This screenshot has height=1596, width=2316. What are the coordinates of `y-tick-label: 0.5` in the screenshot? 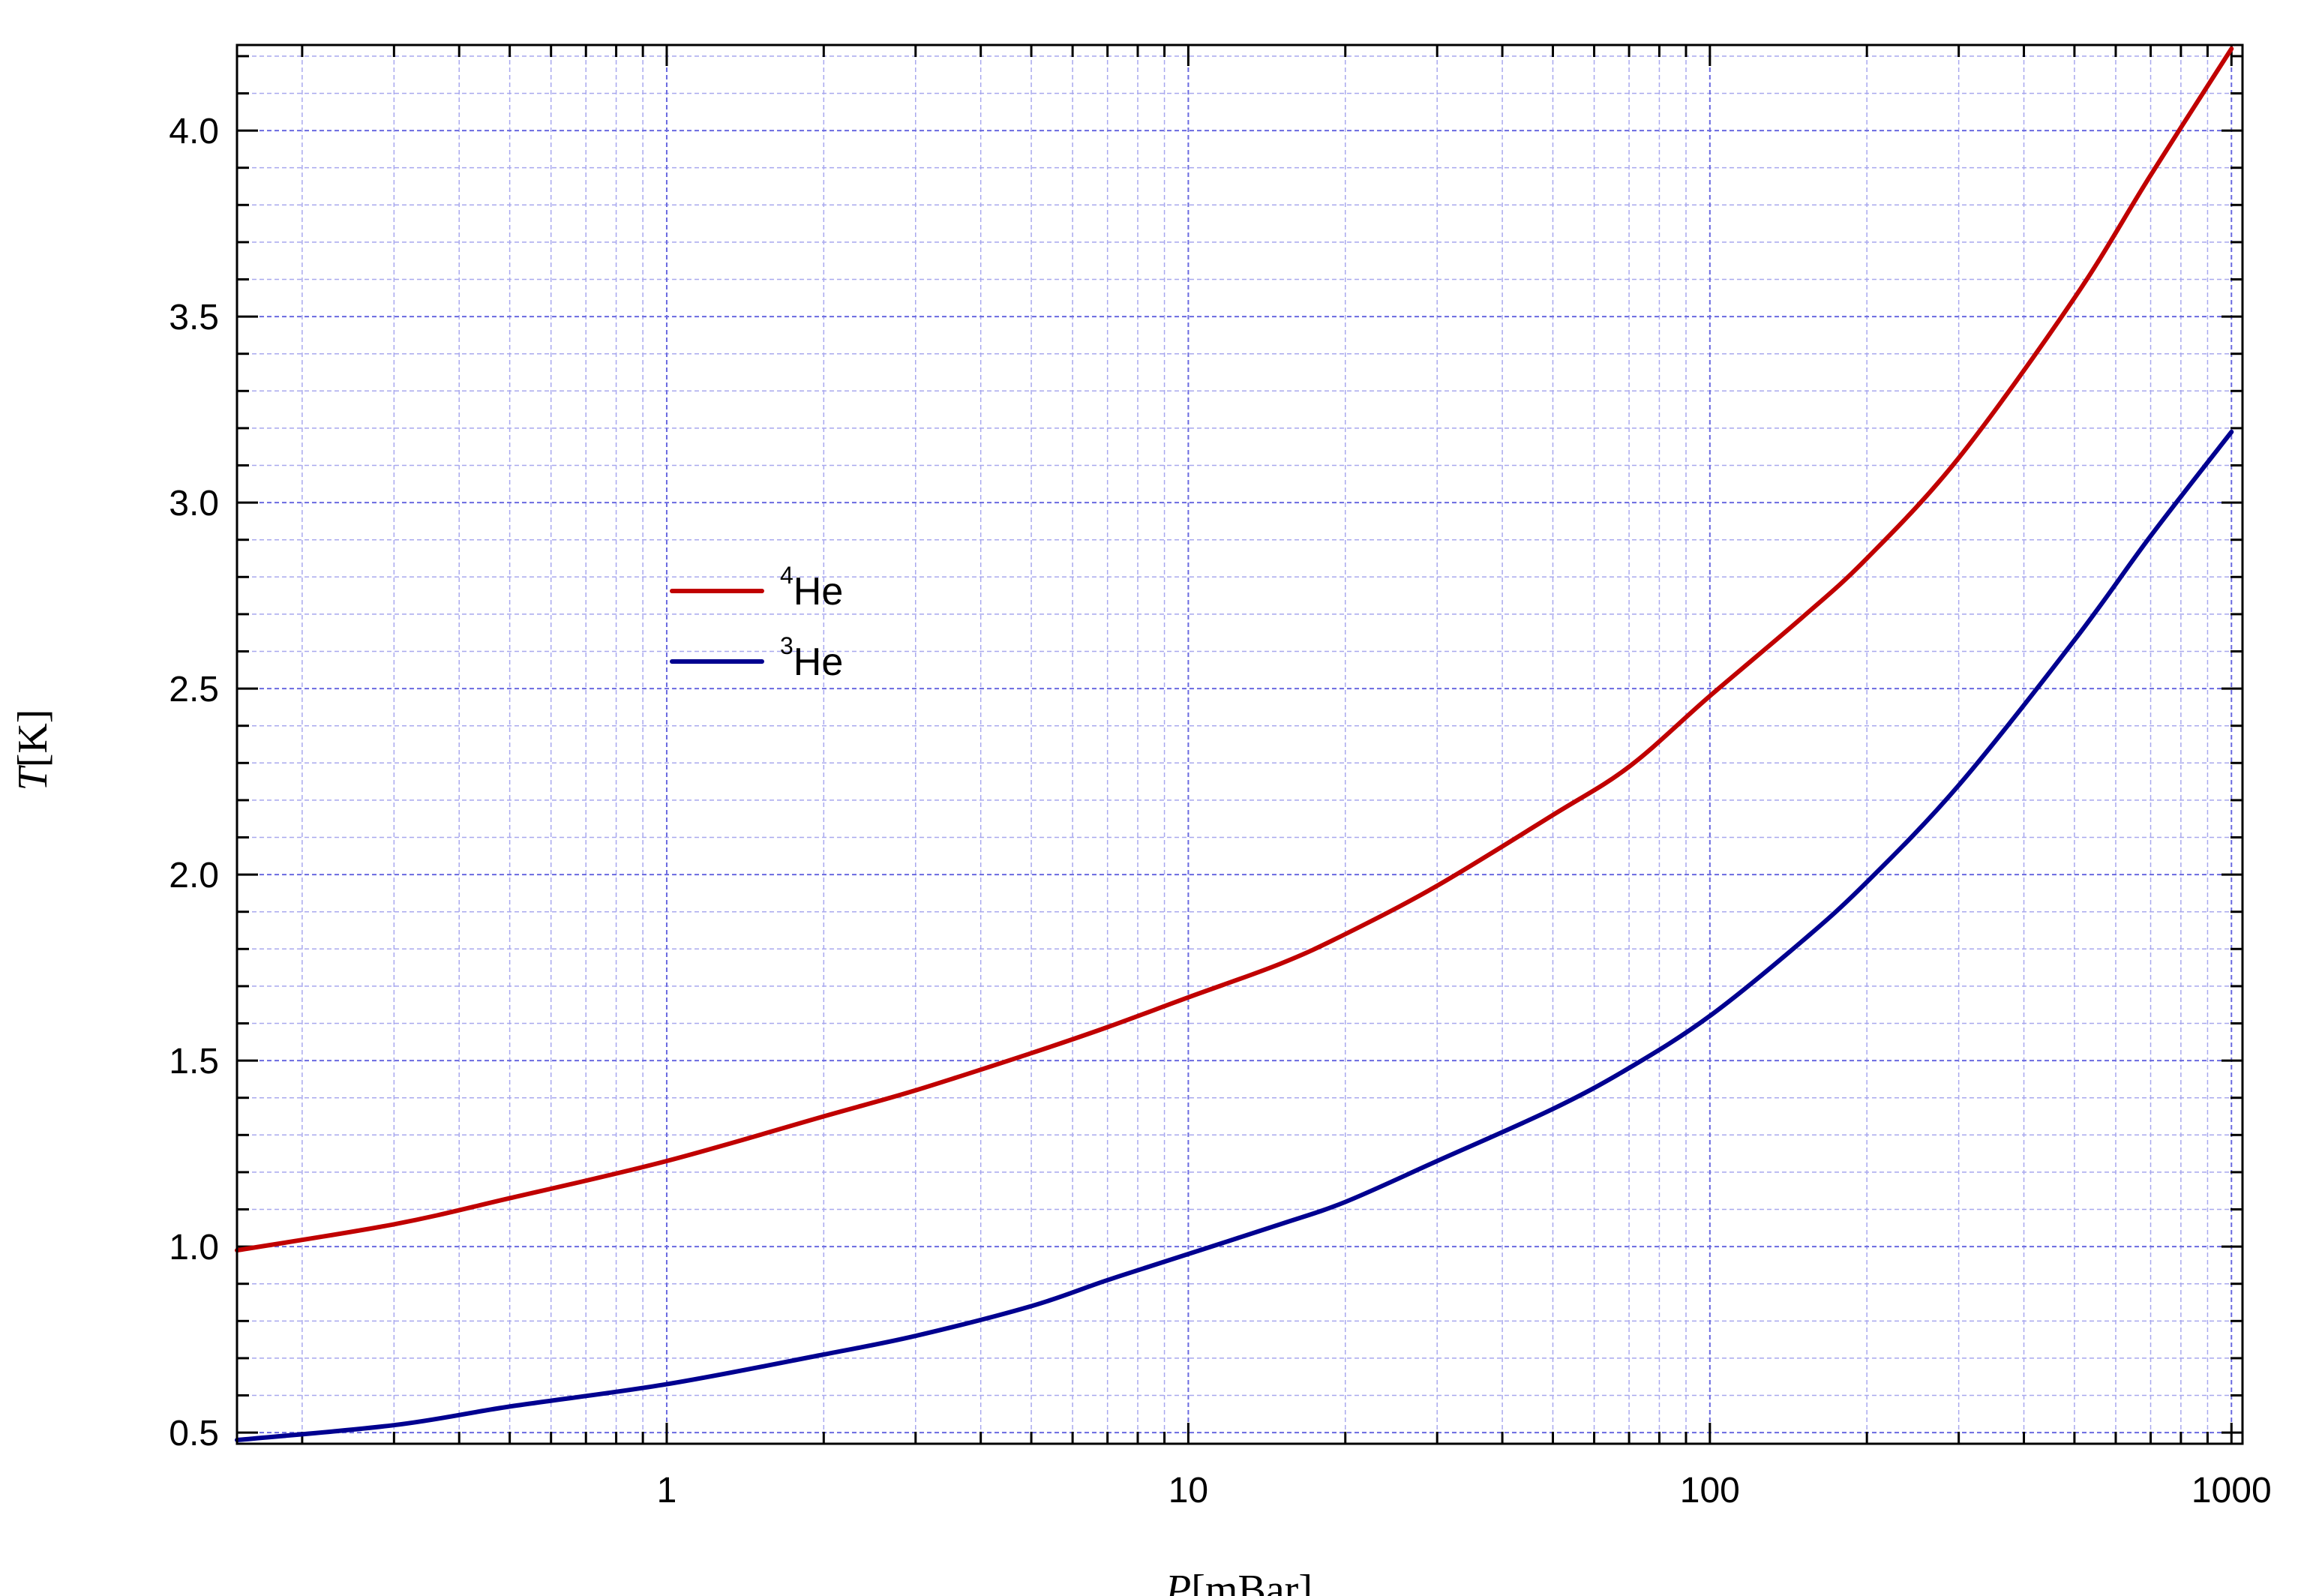 It's located at (194, 1434).